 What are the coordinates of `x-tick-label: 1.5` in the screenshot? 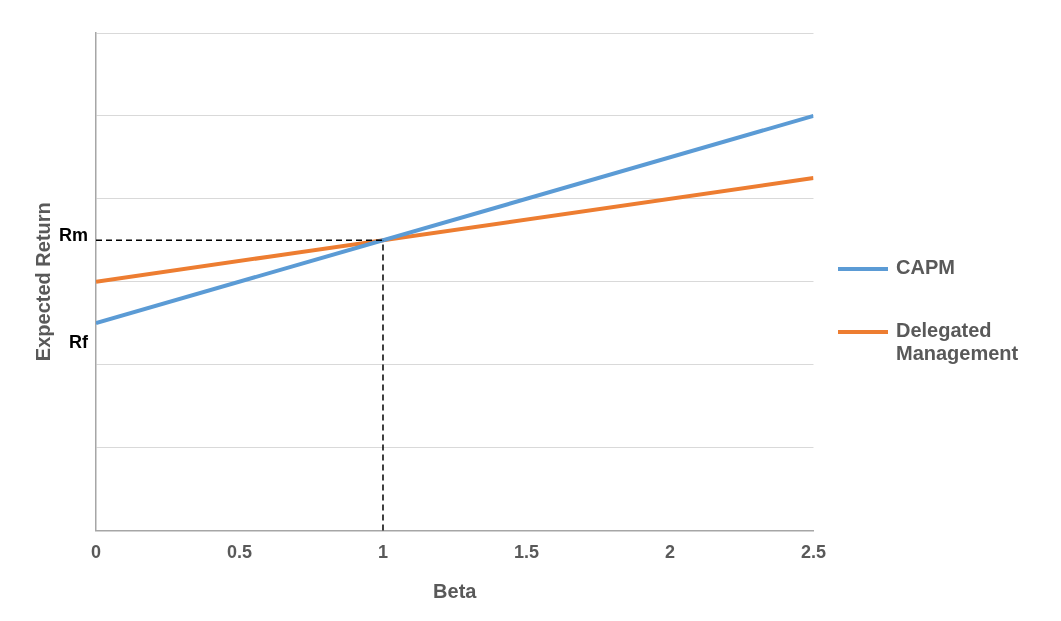 It's located at (526, 552).